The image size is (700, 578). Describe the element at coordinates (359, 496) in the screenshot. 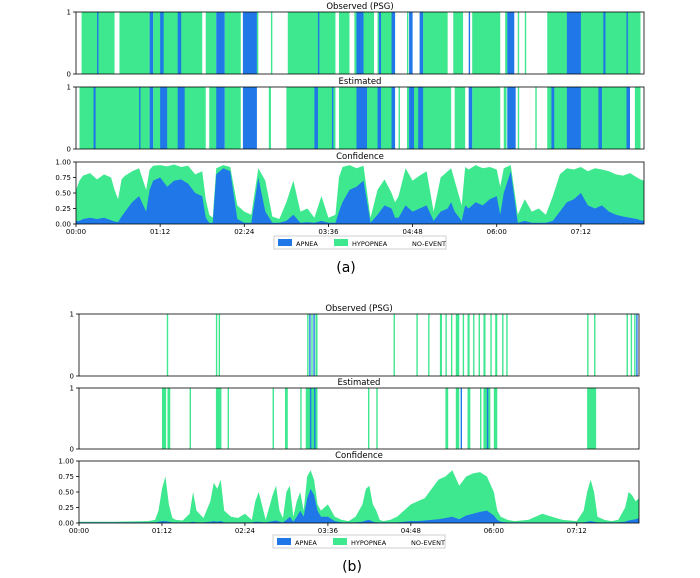

I see `hypopnea-confidence-area` at that location.